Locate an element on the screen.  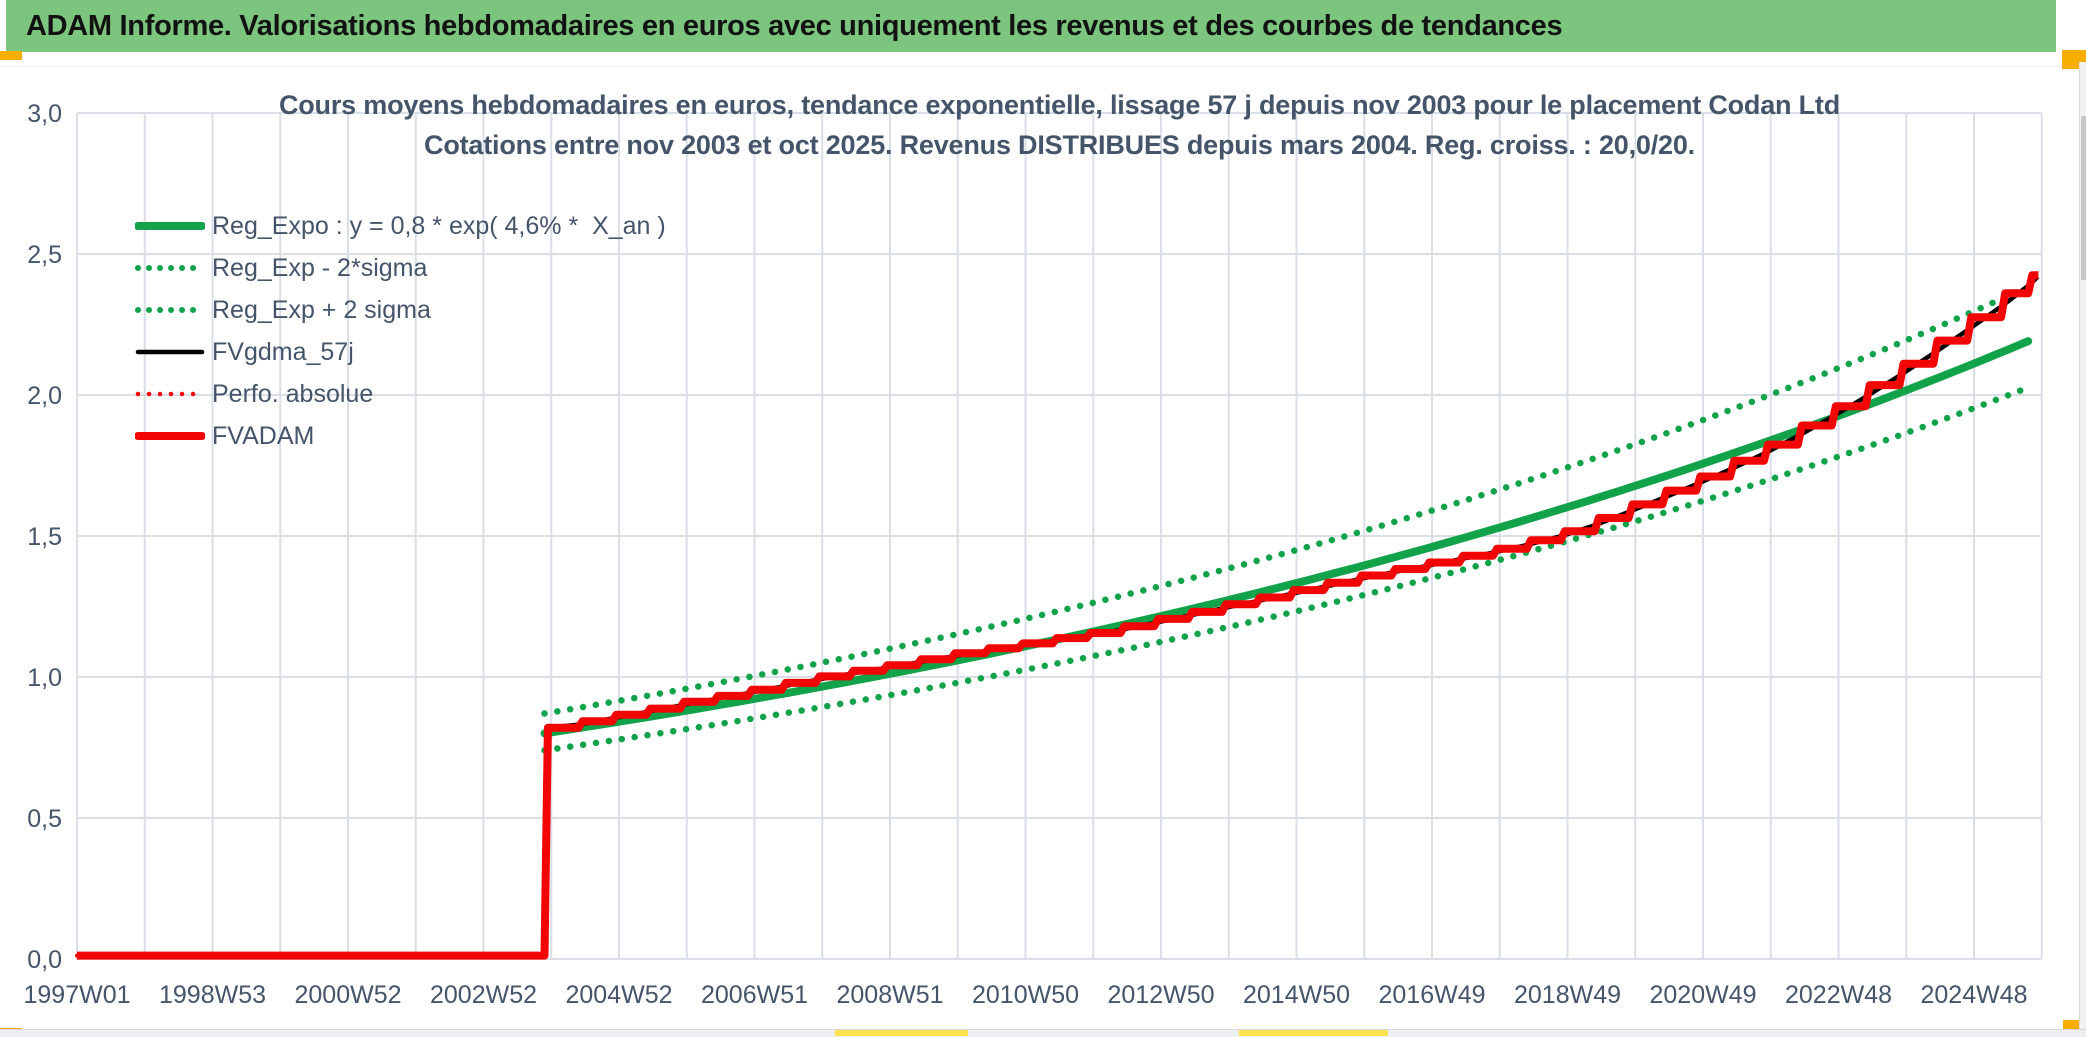
legend-label: FVgdma_57j is located at coordinates (283, 351).